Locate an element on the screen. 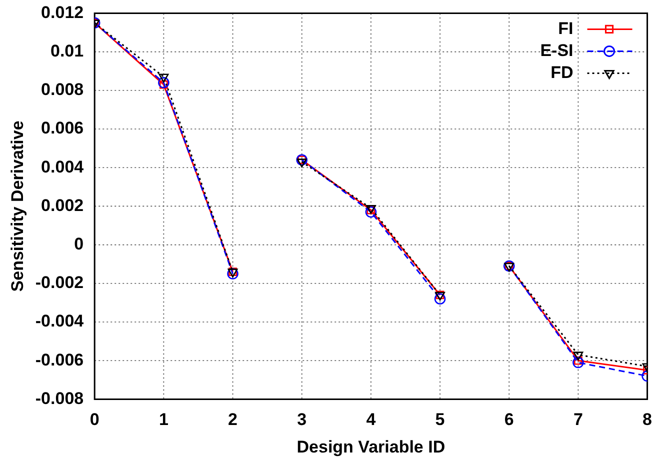 This screenshot has height=466, width=655. legend-label: E-SI is located at coordinates (557, 50).